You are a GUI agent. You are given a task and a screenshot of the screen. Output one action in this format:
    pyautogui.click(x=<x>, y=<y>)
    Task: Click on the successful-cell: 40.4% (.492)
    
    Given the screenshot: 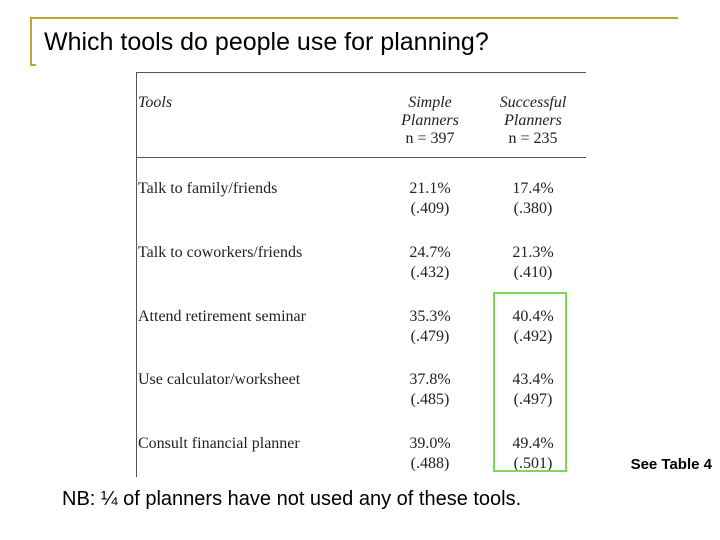 What is the action you would take?
    pyautogui.click(x=533, y=327)
    